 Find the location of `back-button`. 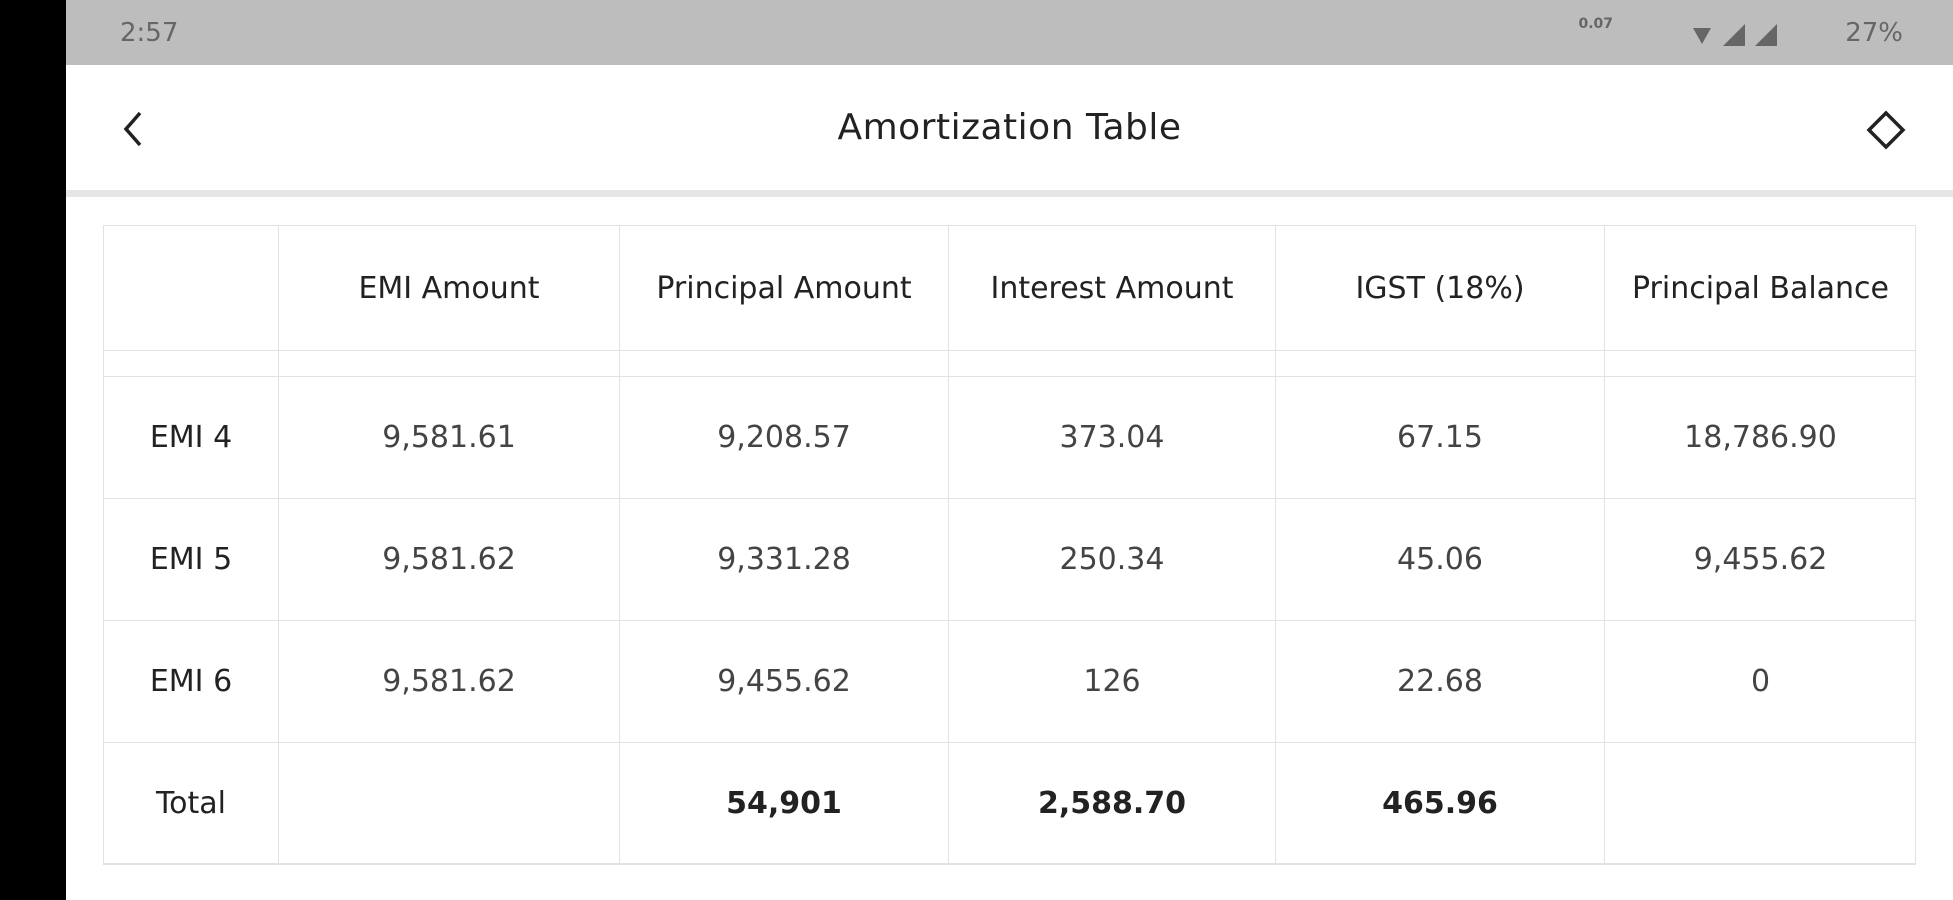

back-button is located at coordinates (133, 129).